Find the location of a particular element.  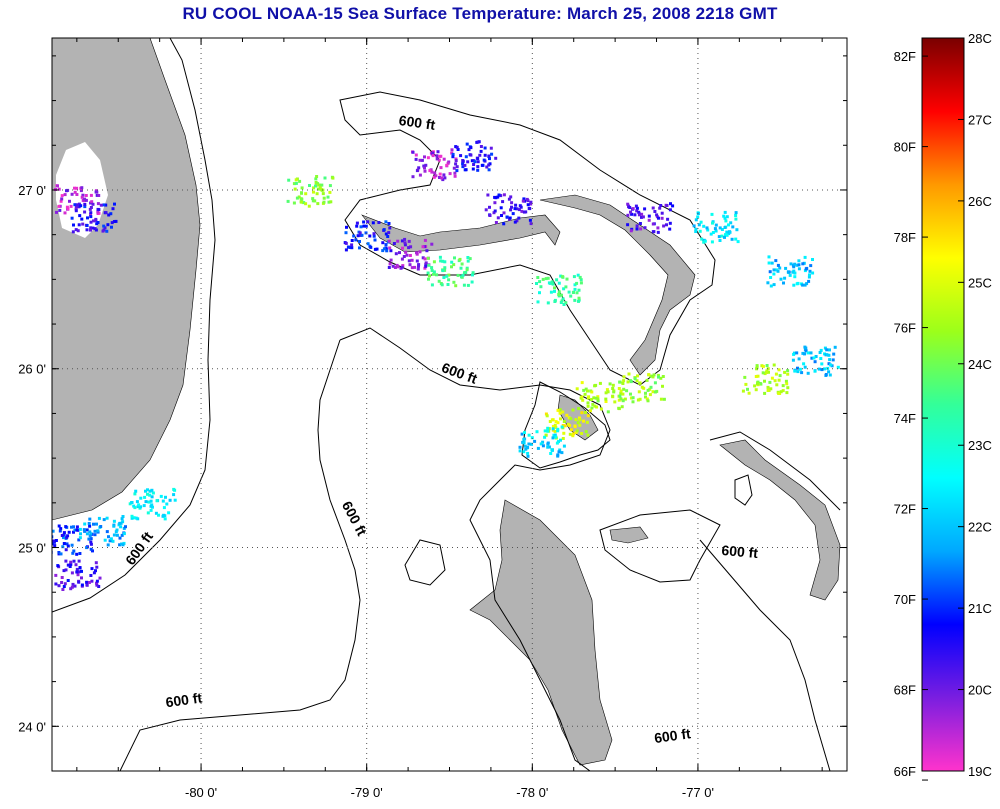

fahrenheit-label: 82F is located at coordinates (905, 56).